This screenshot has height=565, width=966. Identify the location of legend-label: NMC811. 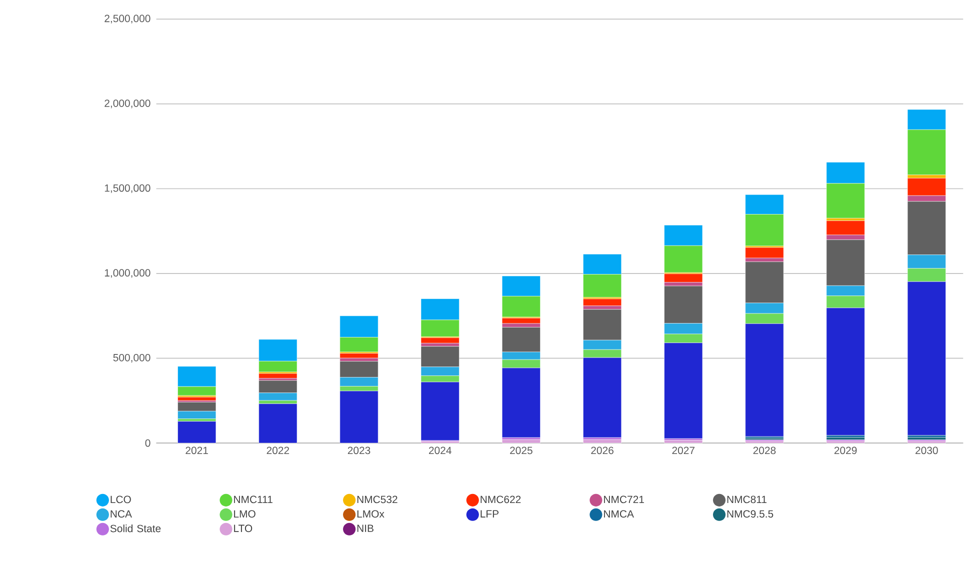
(746, 500).